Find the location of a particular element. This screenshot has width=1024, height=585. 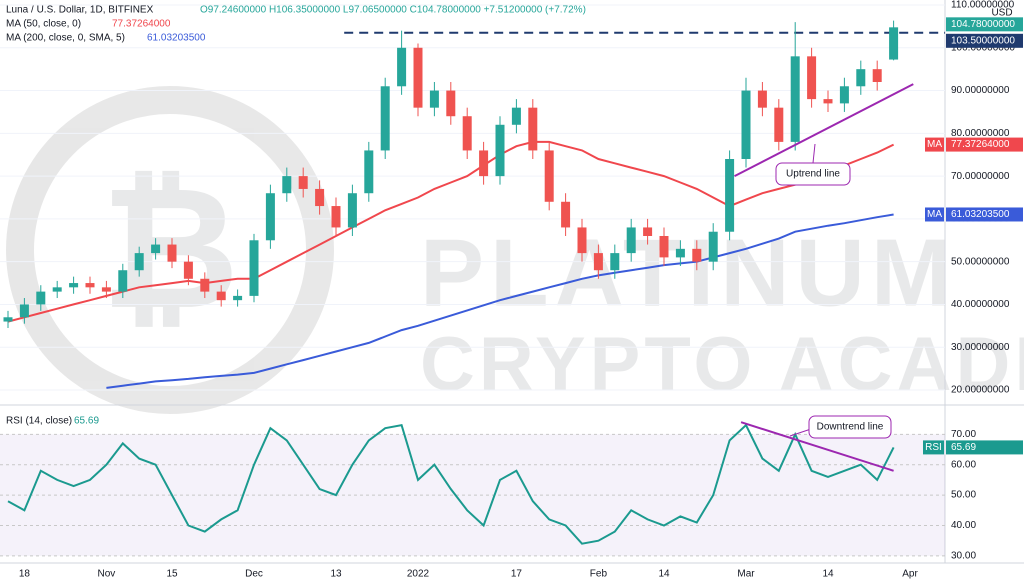

rsi-tag-bg is located at coordinates (984, 447).